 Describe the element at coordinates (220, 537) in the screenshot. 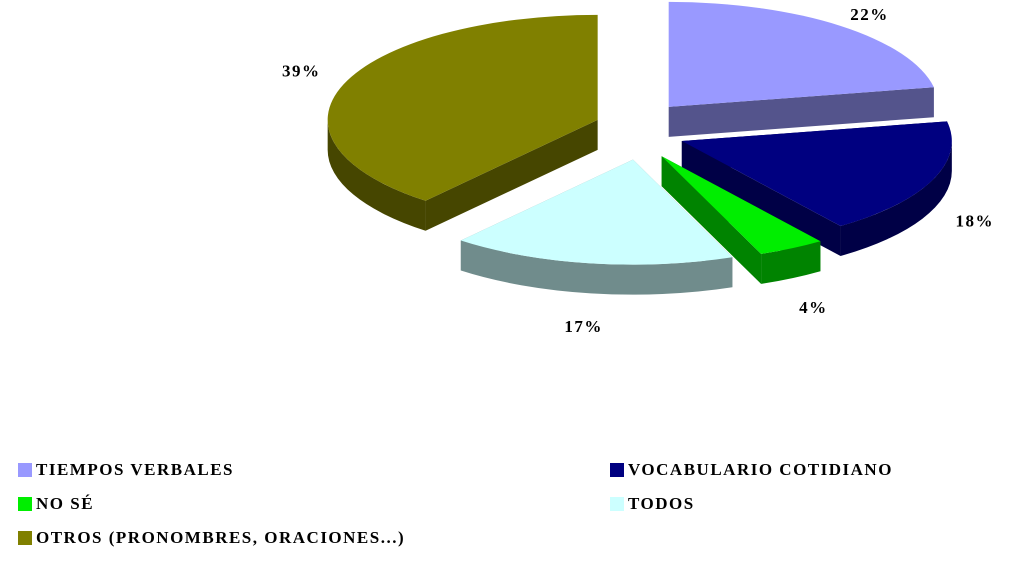

I see `legend-label: OTROS (PRONOMBRES, ORACIONES...)` at that location.